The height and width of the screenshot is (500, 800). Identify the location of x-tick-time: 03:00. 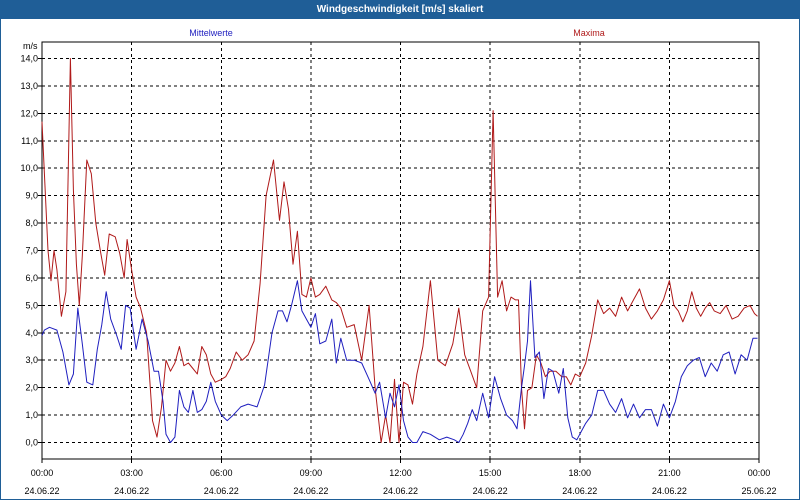
(131, 473).